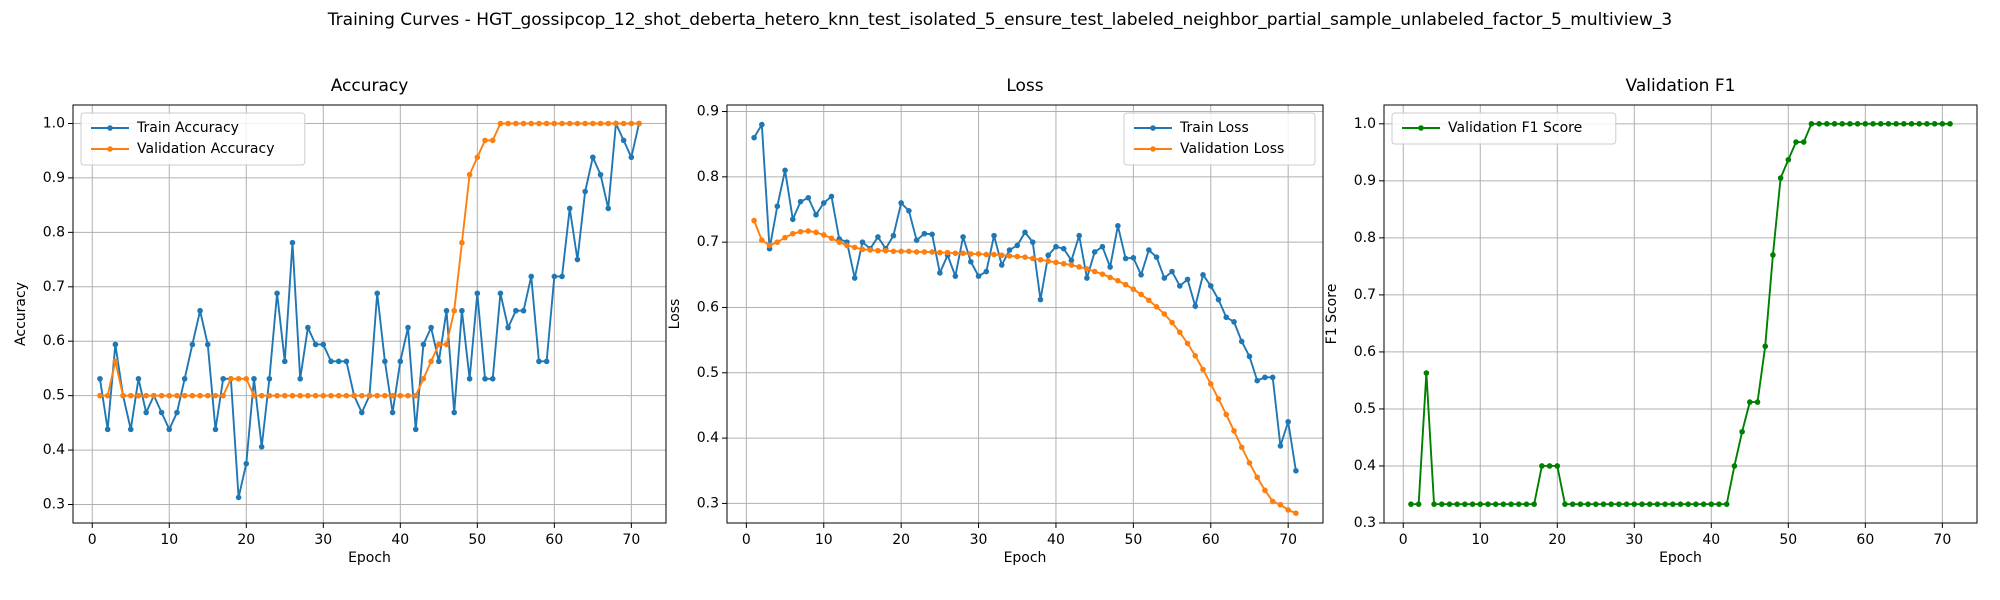 Image resolution: width=2000 pixels, height=600 pixels. I want to click on y-tick-label: 0.3, so click(1365, 523).